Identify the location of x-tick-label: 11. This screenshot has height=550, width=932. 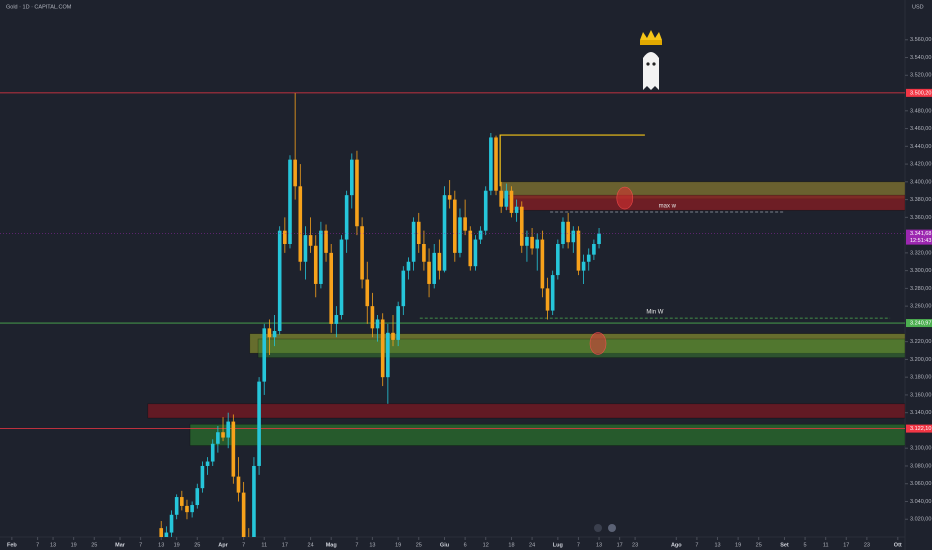
(264, 545).